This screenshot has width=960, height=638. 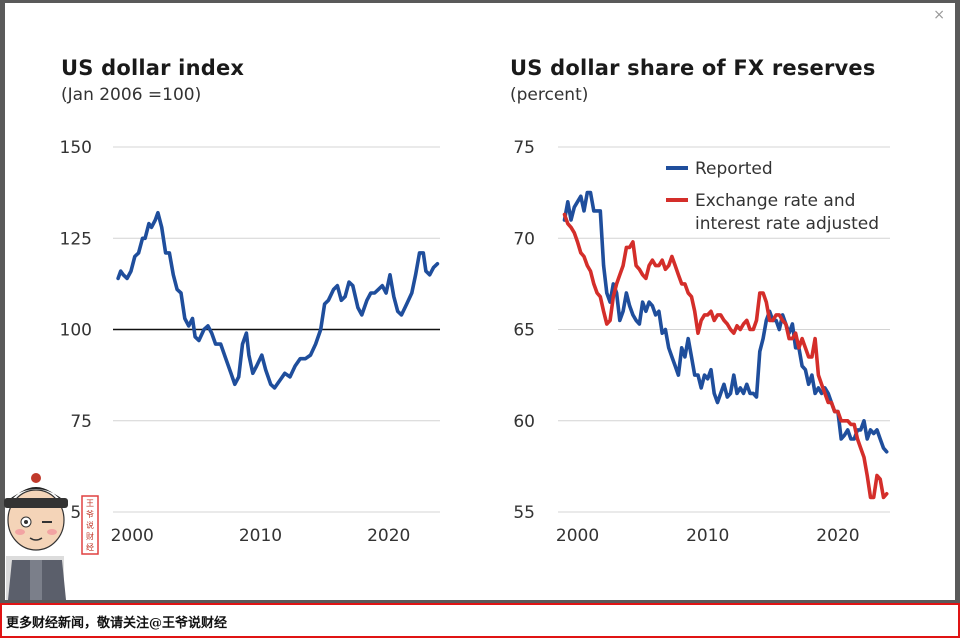 I want to click on dollar-index-ytick-label: 100, so click(x=76, y=331).